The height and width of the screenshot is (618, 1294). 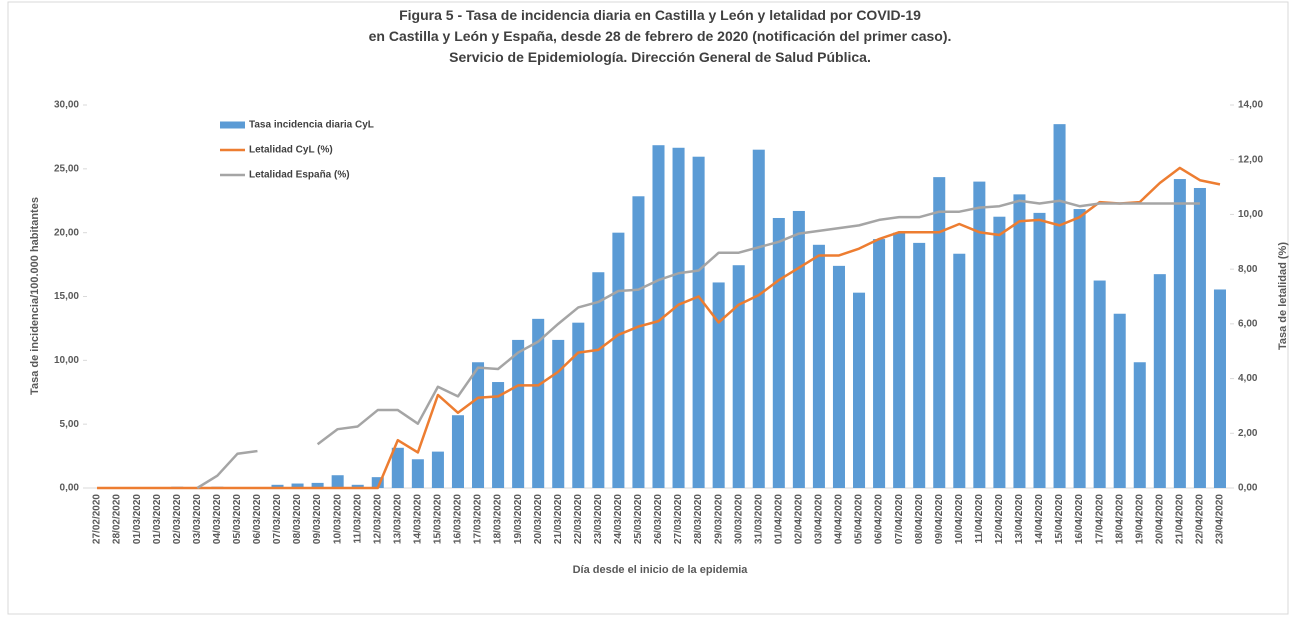 What do you see at coordinates (698, 519) in the screenshot?
I see `x-tick-label: 28/03/2020` at bounding box center [698, 519].